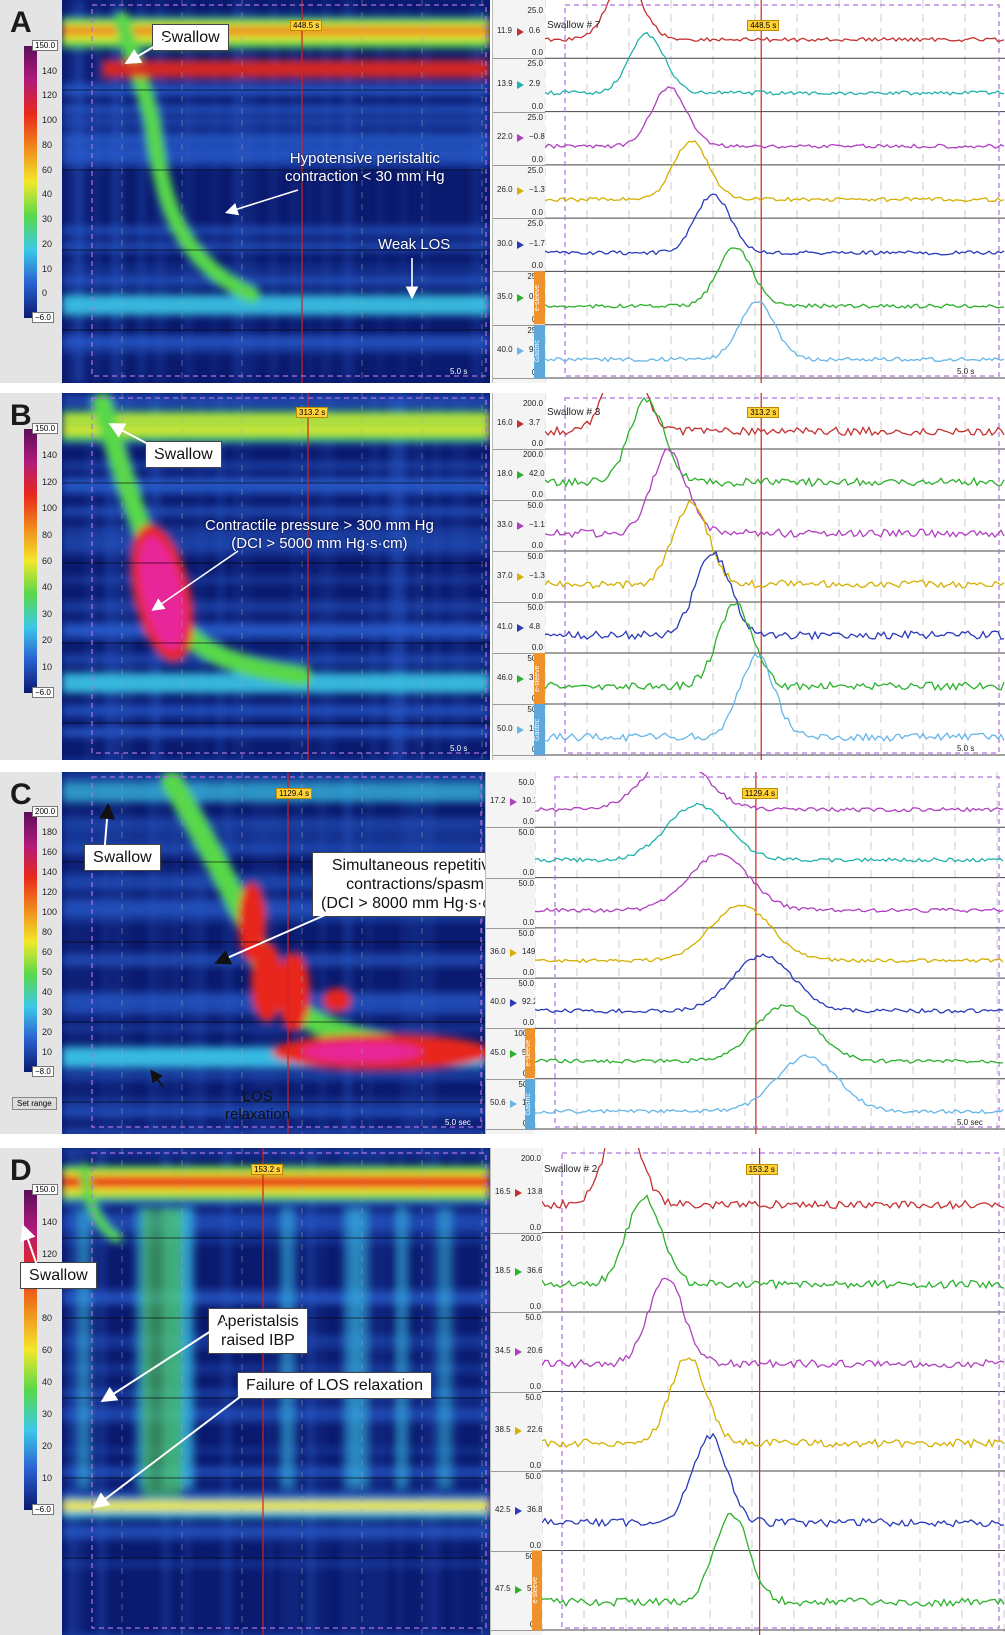 The width and height of the screenshot is (1005, 1635). I want to click on channel-position: 47.5, so click(503, 1589).